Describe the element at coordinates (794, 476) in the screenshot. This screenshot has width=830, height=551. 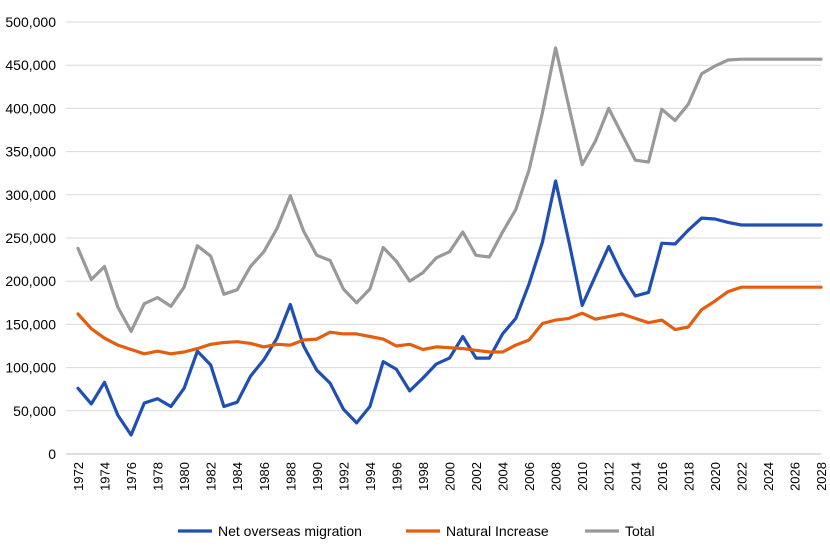
I see `x-tick-label: 2026` at that location.